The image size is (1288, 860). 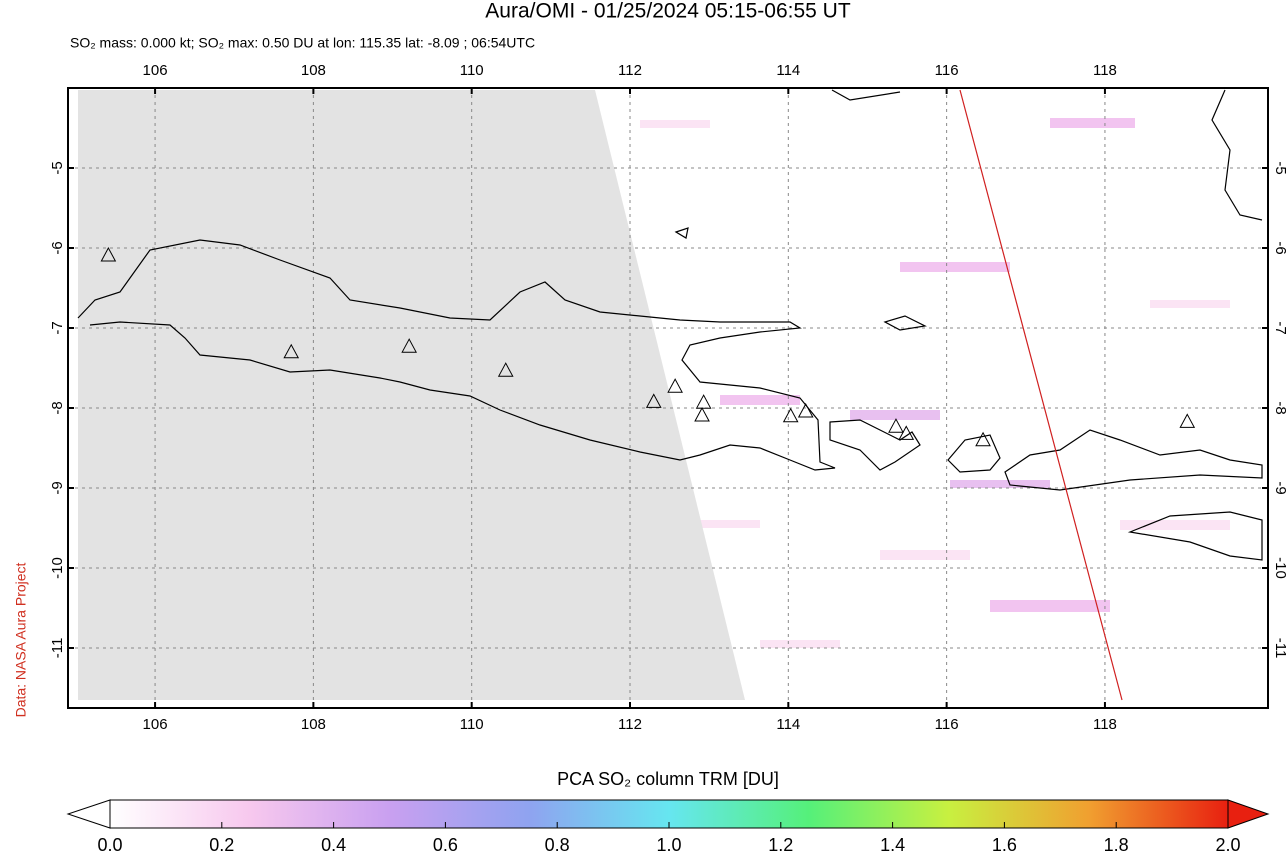 What do you see at coordinates (88, 814) in the screenshot?
I see `colorbar-low-arrow` at bounding box center [88, 814].